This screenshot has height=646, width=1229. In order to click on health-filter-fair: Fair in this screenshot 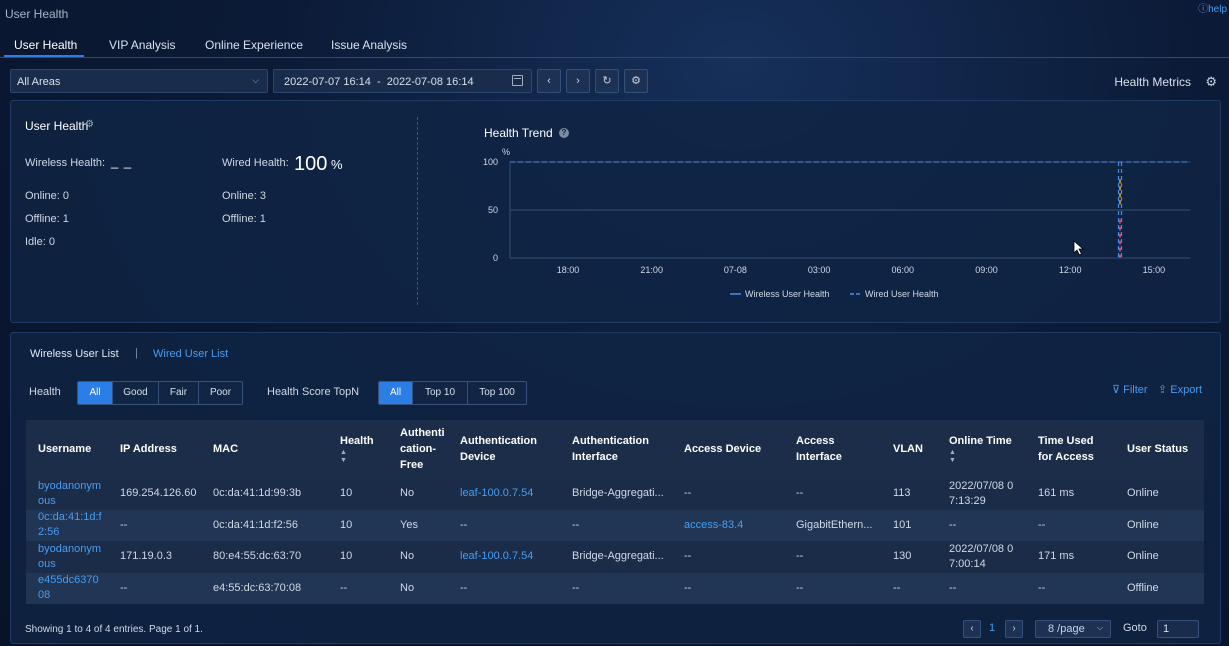, I will do `click(179, 393)`.